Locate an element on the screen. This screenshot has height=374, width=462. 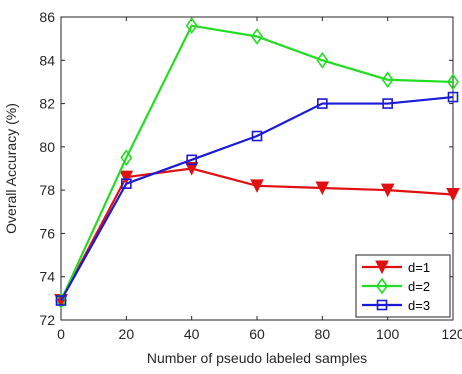
x-tick-label: 40 is located at coordinates (192, 334).